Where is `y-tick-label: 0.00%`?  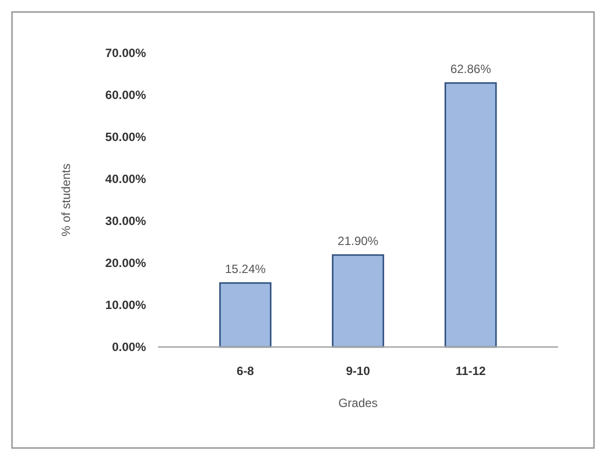
y-tick-label: 0.00% is located at coordinates (129, 347).